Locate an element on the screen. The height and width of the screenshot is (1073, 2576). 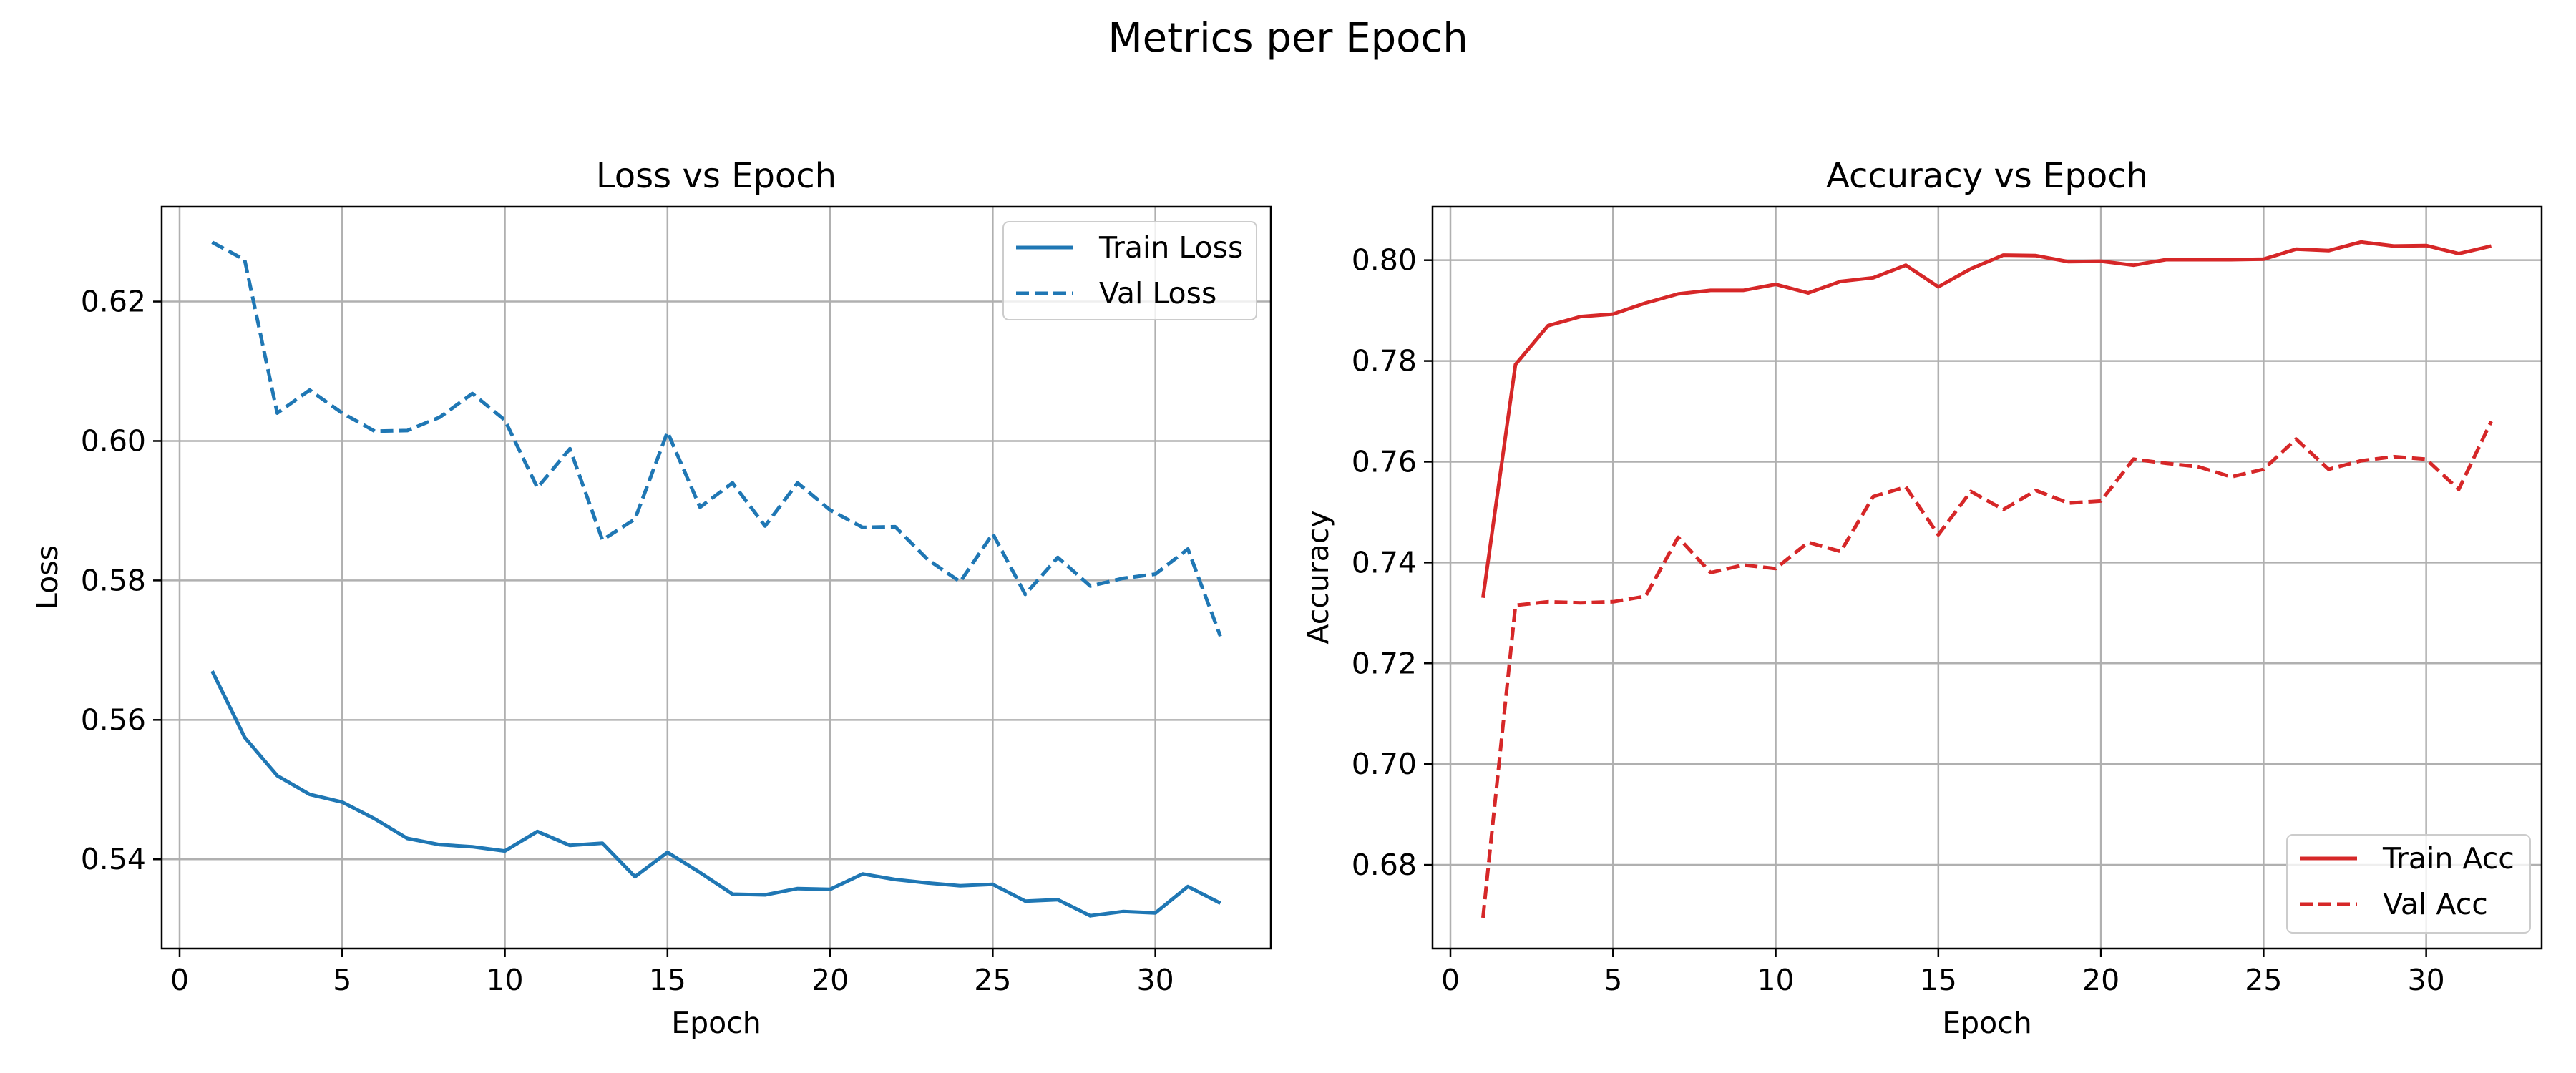
loss-xtick-label-0: 0 is located at coordinates (179, 980).